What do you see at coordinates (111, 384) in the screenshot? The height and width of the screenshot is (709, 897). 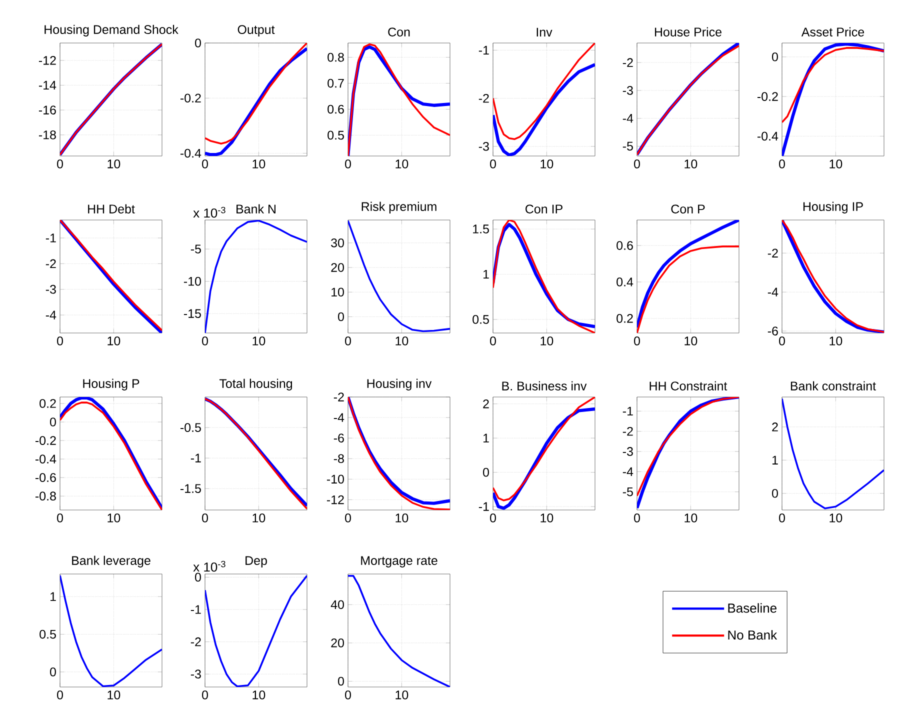 I see `chart-title: Housing P` at bounding box center [111, 384].